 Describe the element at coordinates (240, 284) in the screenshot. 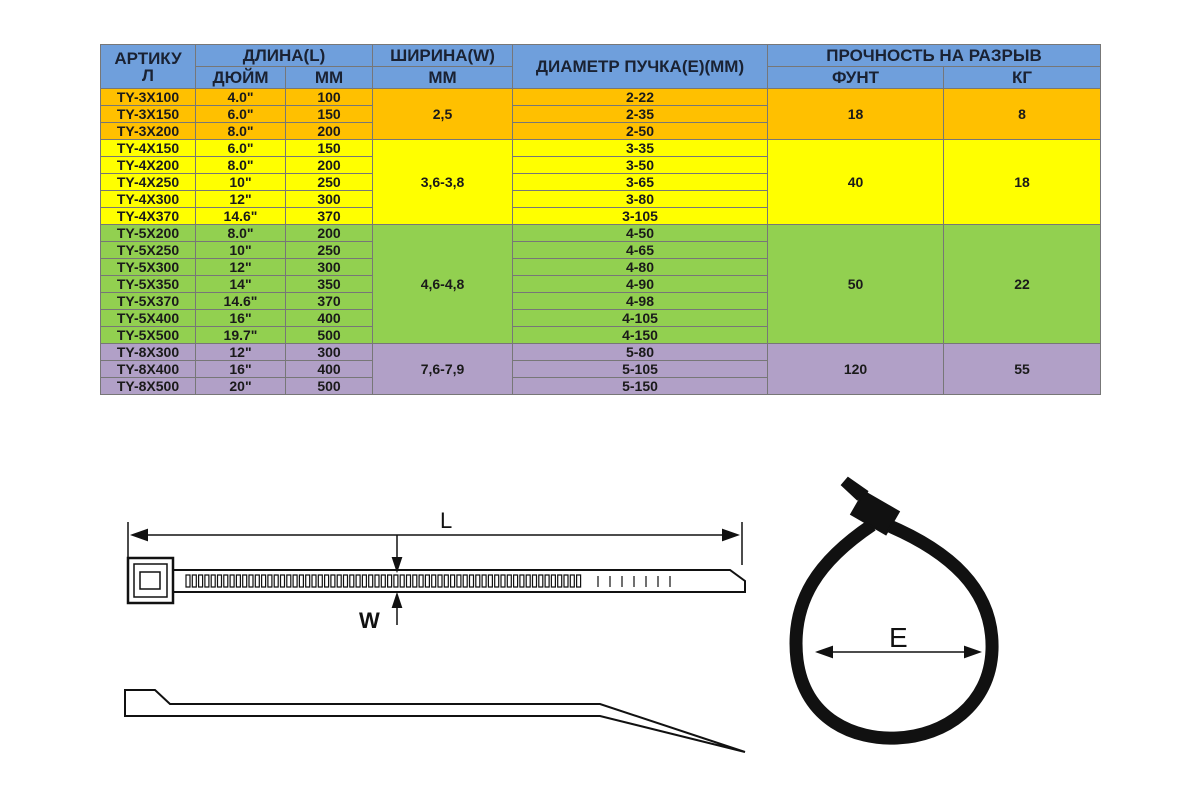

I see `inch-cell: 14"` at that location.